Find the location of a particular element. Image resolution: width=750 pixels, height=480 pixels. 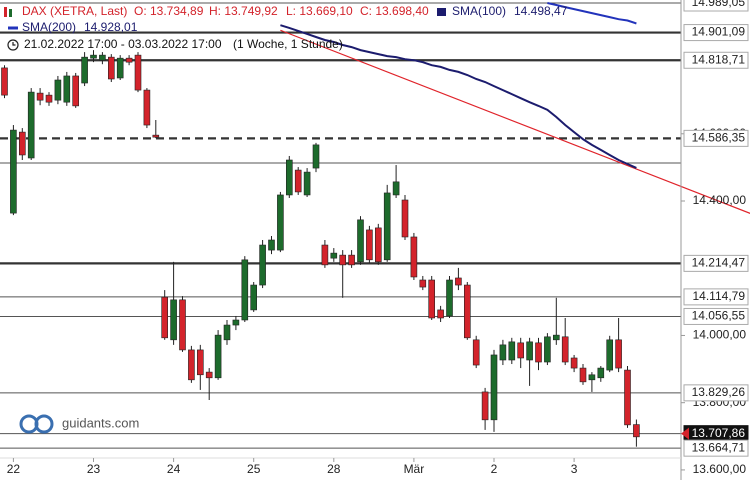

level-marker is located at coordinates (685, 433).